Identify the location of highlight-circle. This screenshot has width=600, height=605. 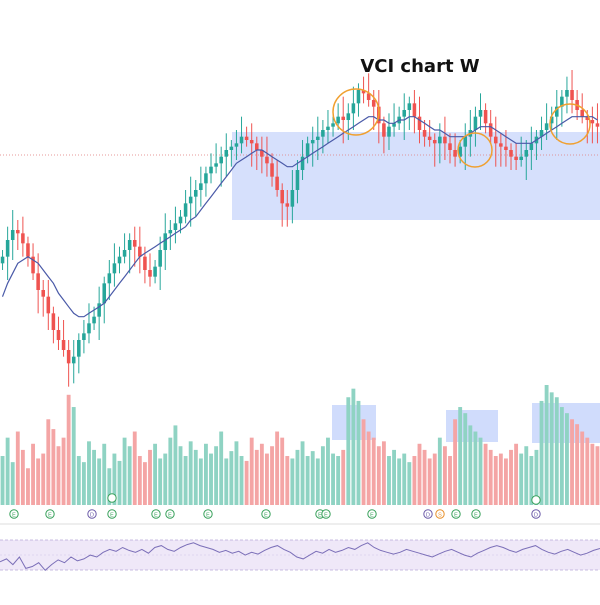
(475, 150).